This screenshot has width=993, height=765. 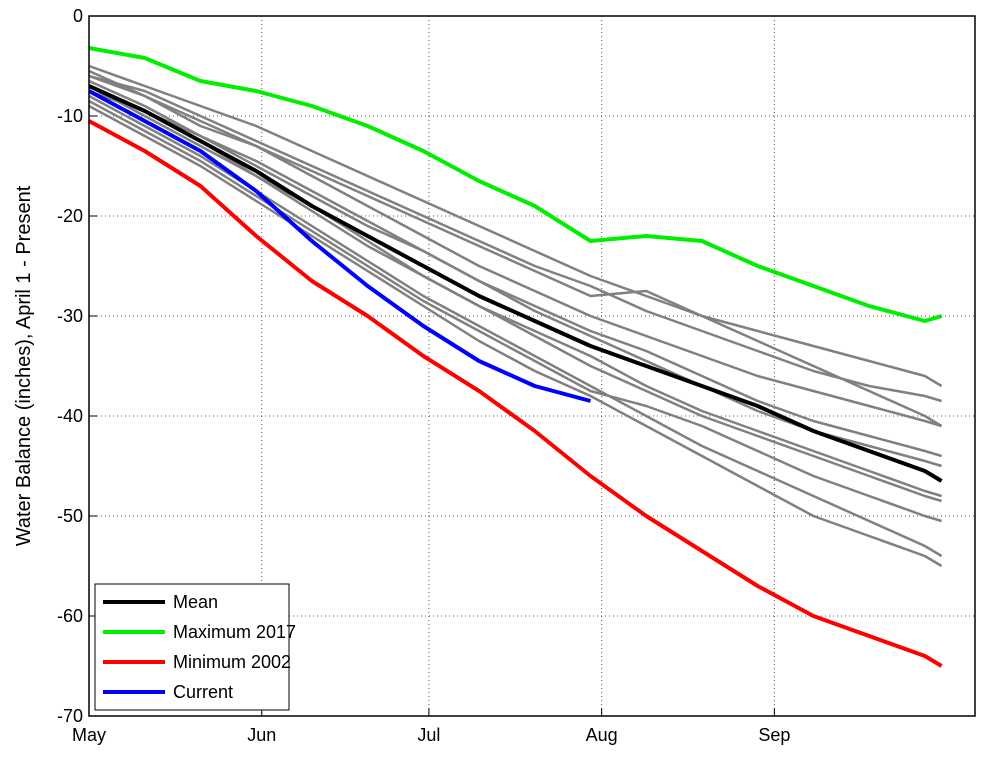 I want to click on y-tick-label: -10, so click(x=70, y=116).